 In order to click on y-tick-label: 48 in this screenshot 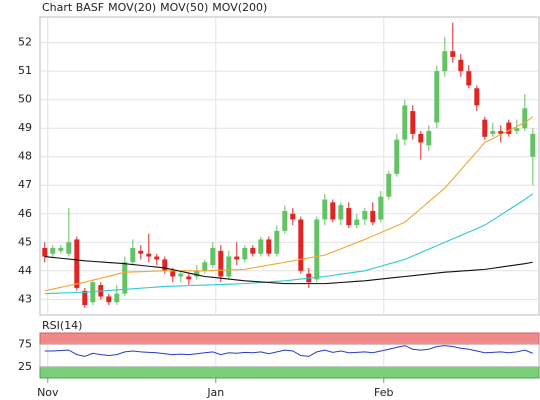, I will do `click(25, 156)`.